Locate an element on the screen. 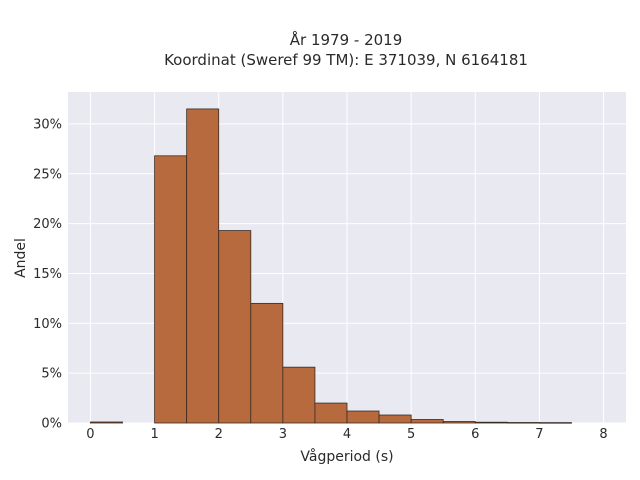 This screenshot has width=640, height=480. x-tick-label: 3 is located at coordinates (283, 434).